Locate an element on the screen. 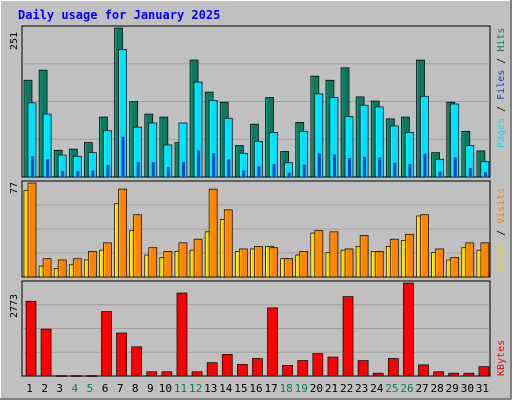  day-label: 22 is located at coordinates (346, 388).